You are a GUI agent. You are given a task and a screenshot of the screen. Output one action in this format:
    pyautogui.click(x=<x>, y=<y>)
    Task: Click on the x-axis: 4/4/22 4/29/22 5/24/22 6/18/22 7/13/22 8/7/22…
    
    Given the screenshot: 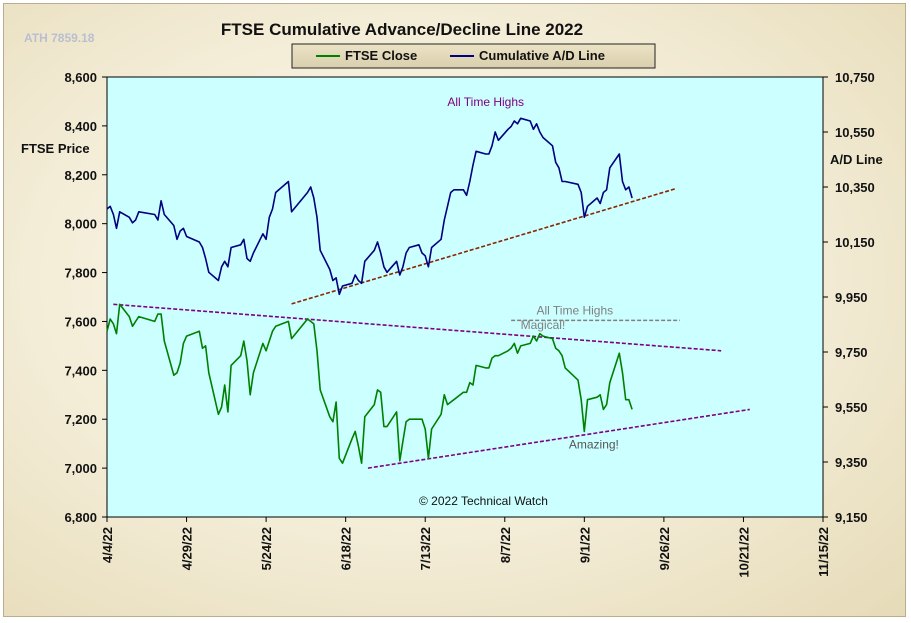 What is the action you would take?
    pyautogui.click(x=465, y=547)
    